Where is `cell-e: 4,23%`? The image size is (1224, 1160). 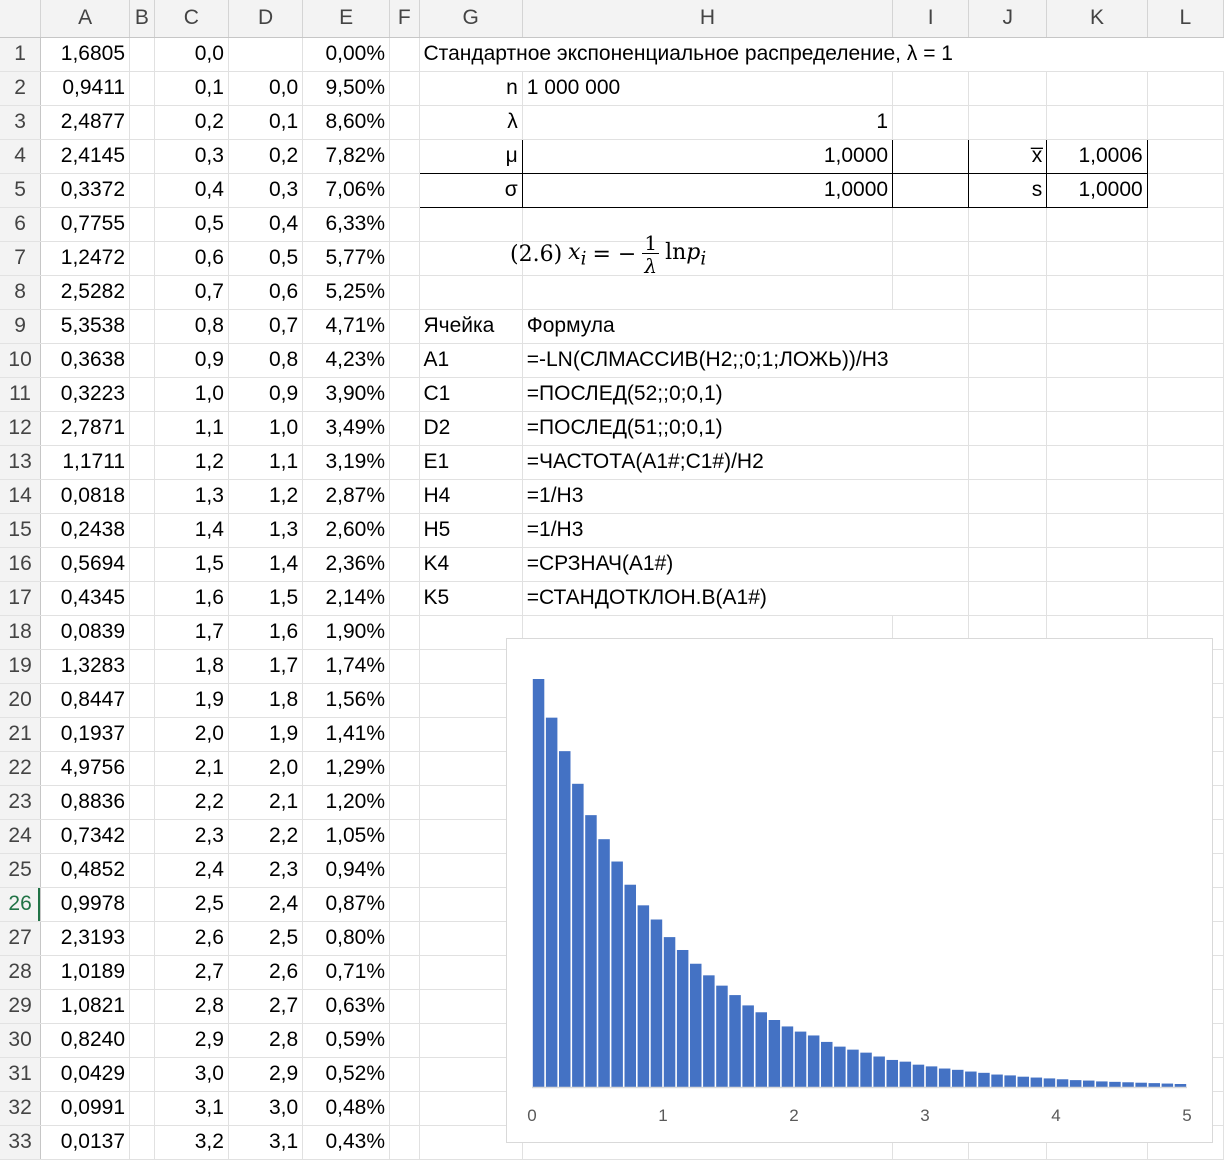
cell-e: 4,23% is located at coordinates (346, 360).